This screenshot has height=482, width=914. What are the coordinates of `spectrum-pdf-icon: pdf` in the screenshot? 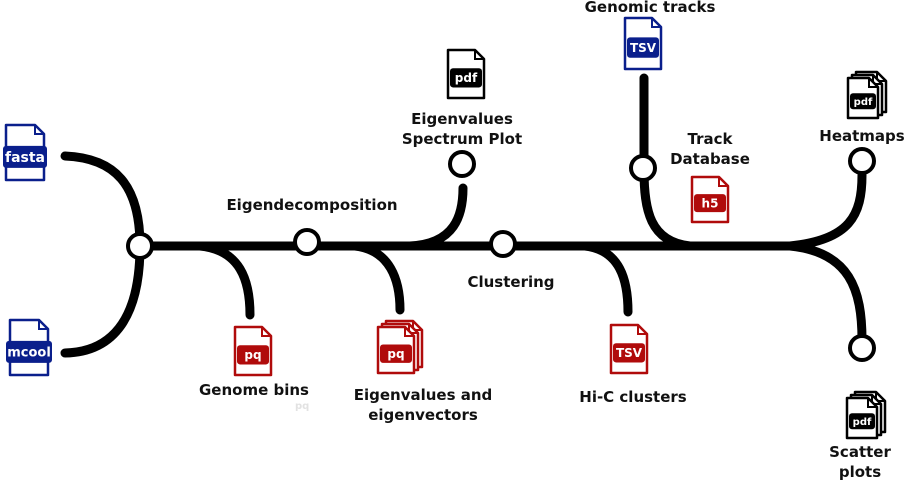 It's located at (466, 74).